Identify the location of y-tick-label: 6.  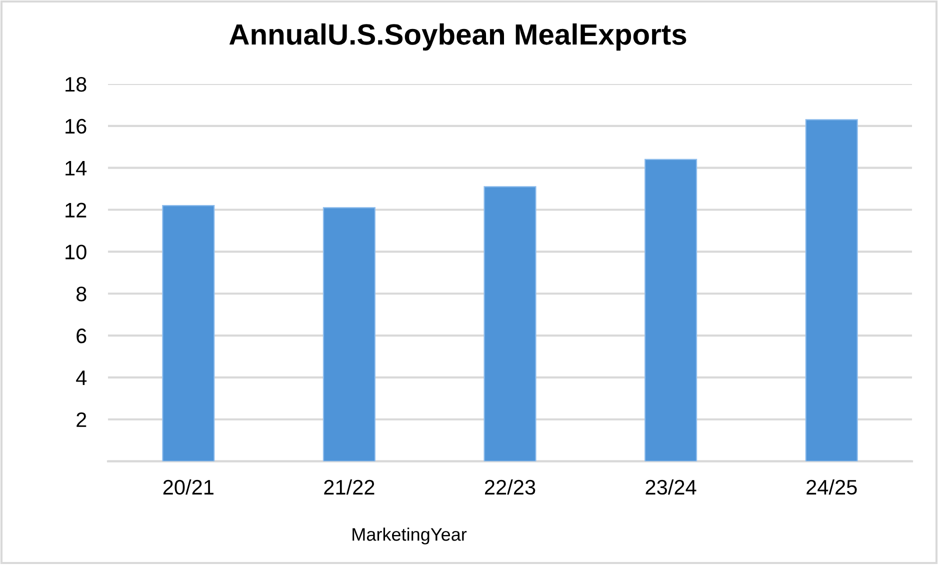
(81, 336).